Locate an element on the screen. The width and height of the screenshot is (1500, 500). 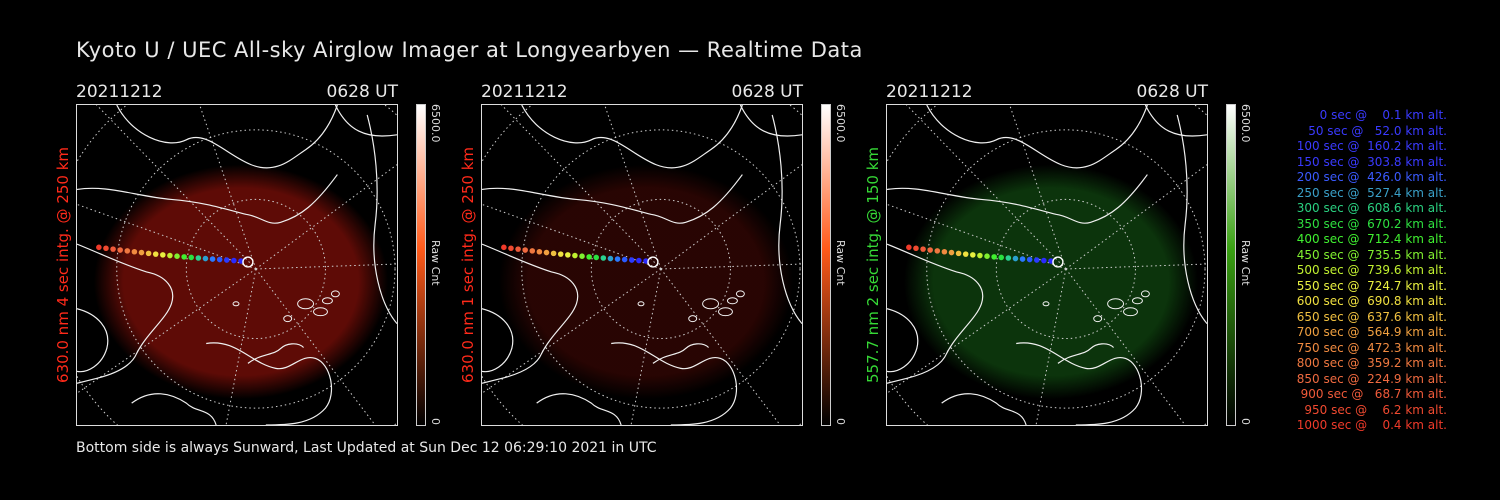
panel-wavelength-label: 557.7 nm 2 sec intg. @ 150 km is located at coordinates (873, 265).